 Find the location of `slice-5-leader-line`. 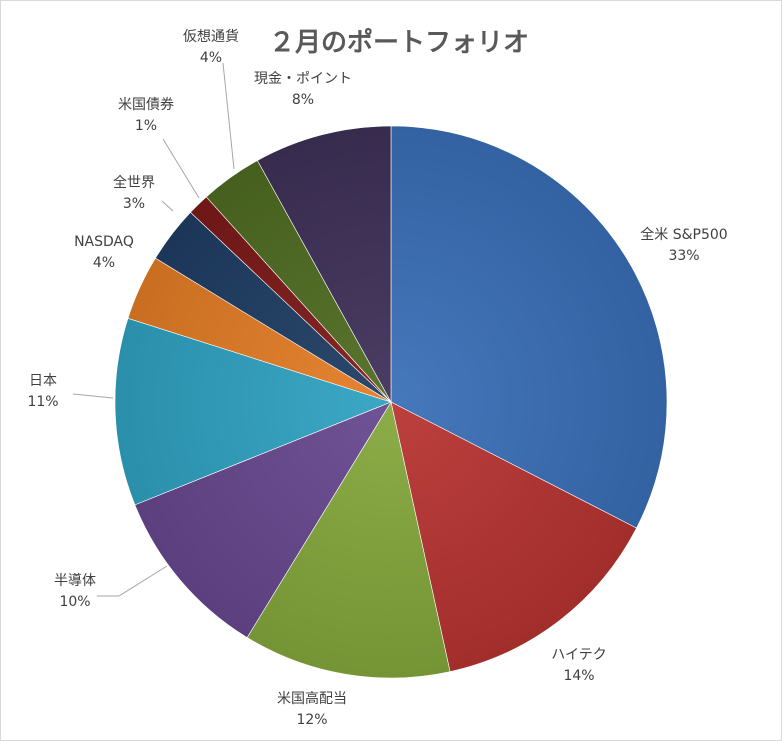

slice-5-leader-line is located at coordinates (93, 396).